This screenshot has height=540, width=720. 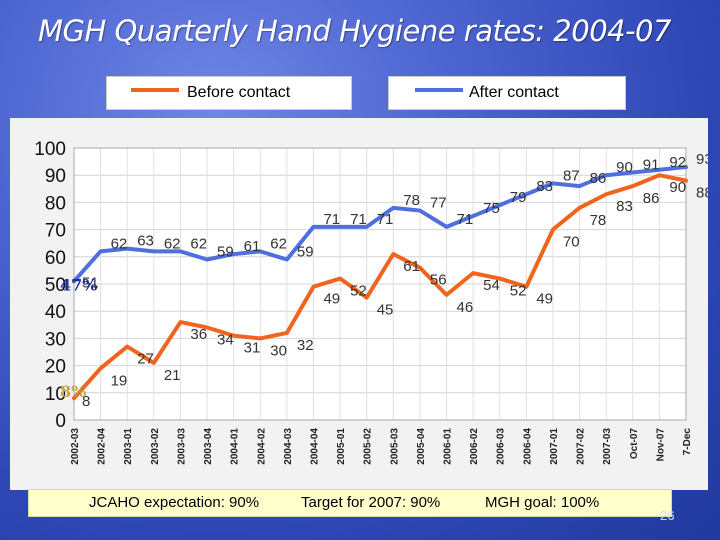 What do you see at coordinates (235, 446) in the screenshot?
I see `x-tick-label: 2004-01` at bounding box center [235, 446].